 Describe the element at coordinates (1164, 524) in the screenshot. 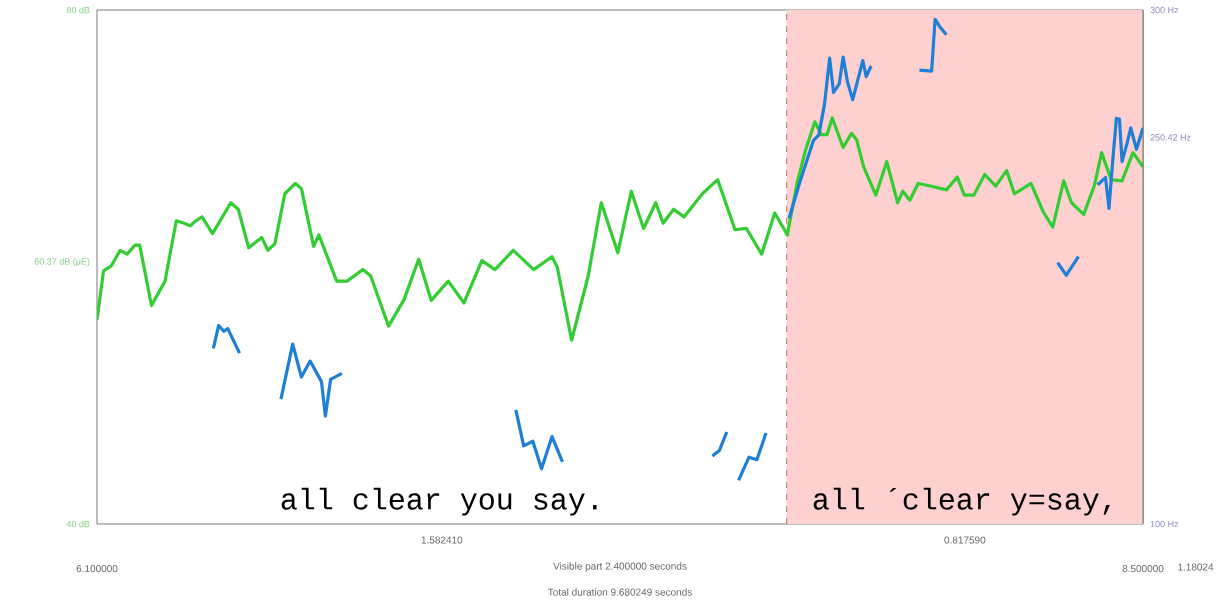

I see `y2-tick-label: 100 Hz` at that location.